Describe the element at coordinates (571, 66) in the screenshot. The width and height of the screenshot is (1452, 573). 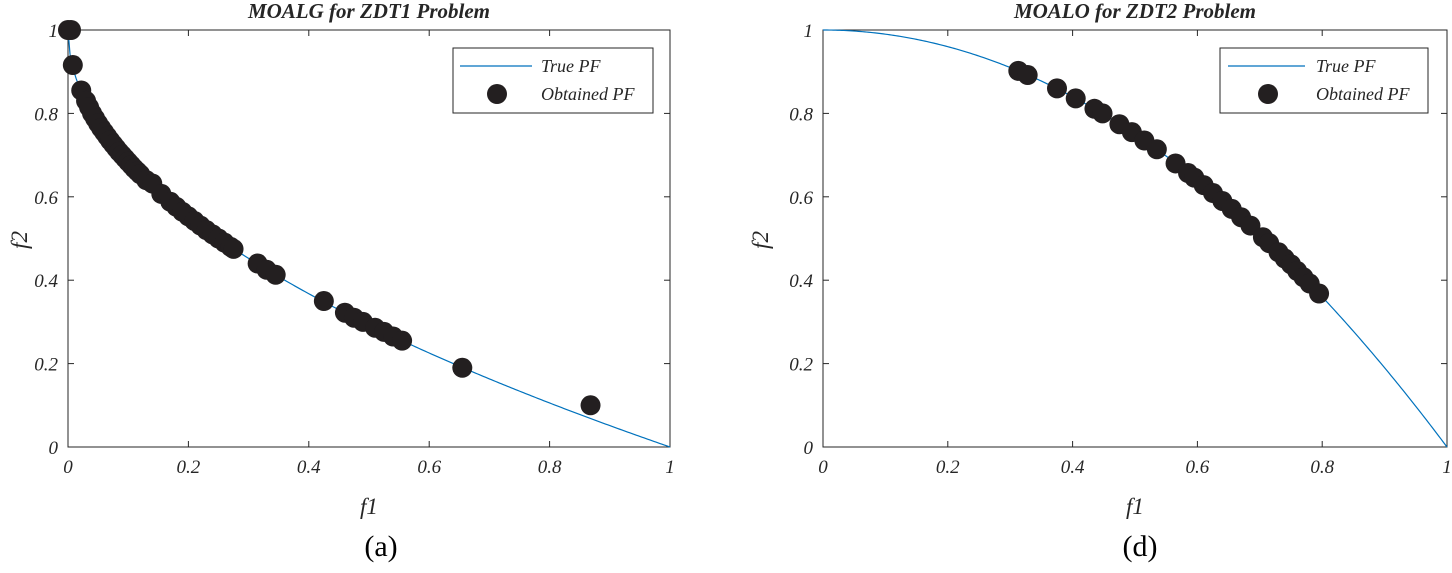
I see `legend-true-pf-a: True PF` at that location.